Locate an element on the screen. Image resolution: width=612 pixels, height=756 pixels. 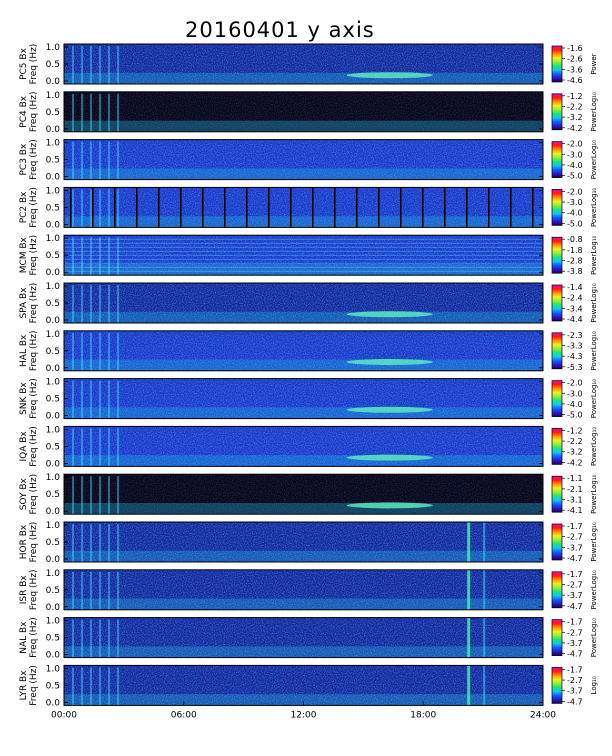
colorbar-tick-label: -3.6 is located at coordinates (575, 69).